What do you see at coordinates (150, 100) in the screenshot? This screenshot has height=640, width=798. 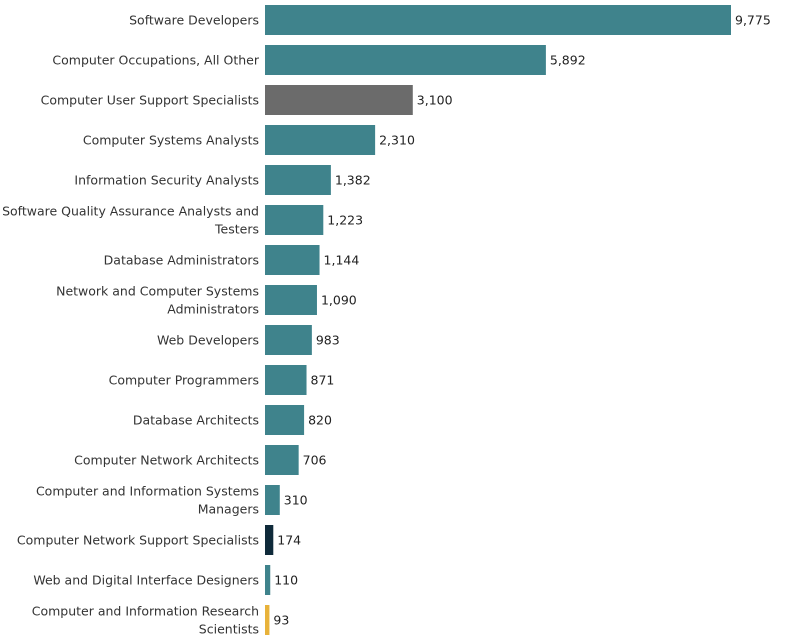 I see `category-label-2: Computer User Support Specialists` at bounding box center [150, 100].